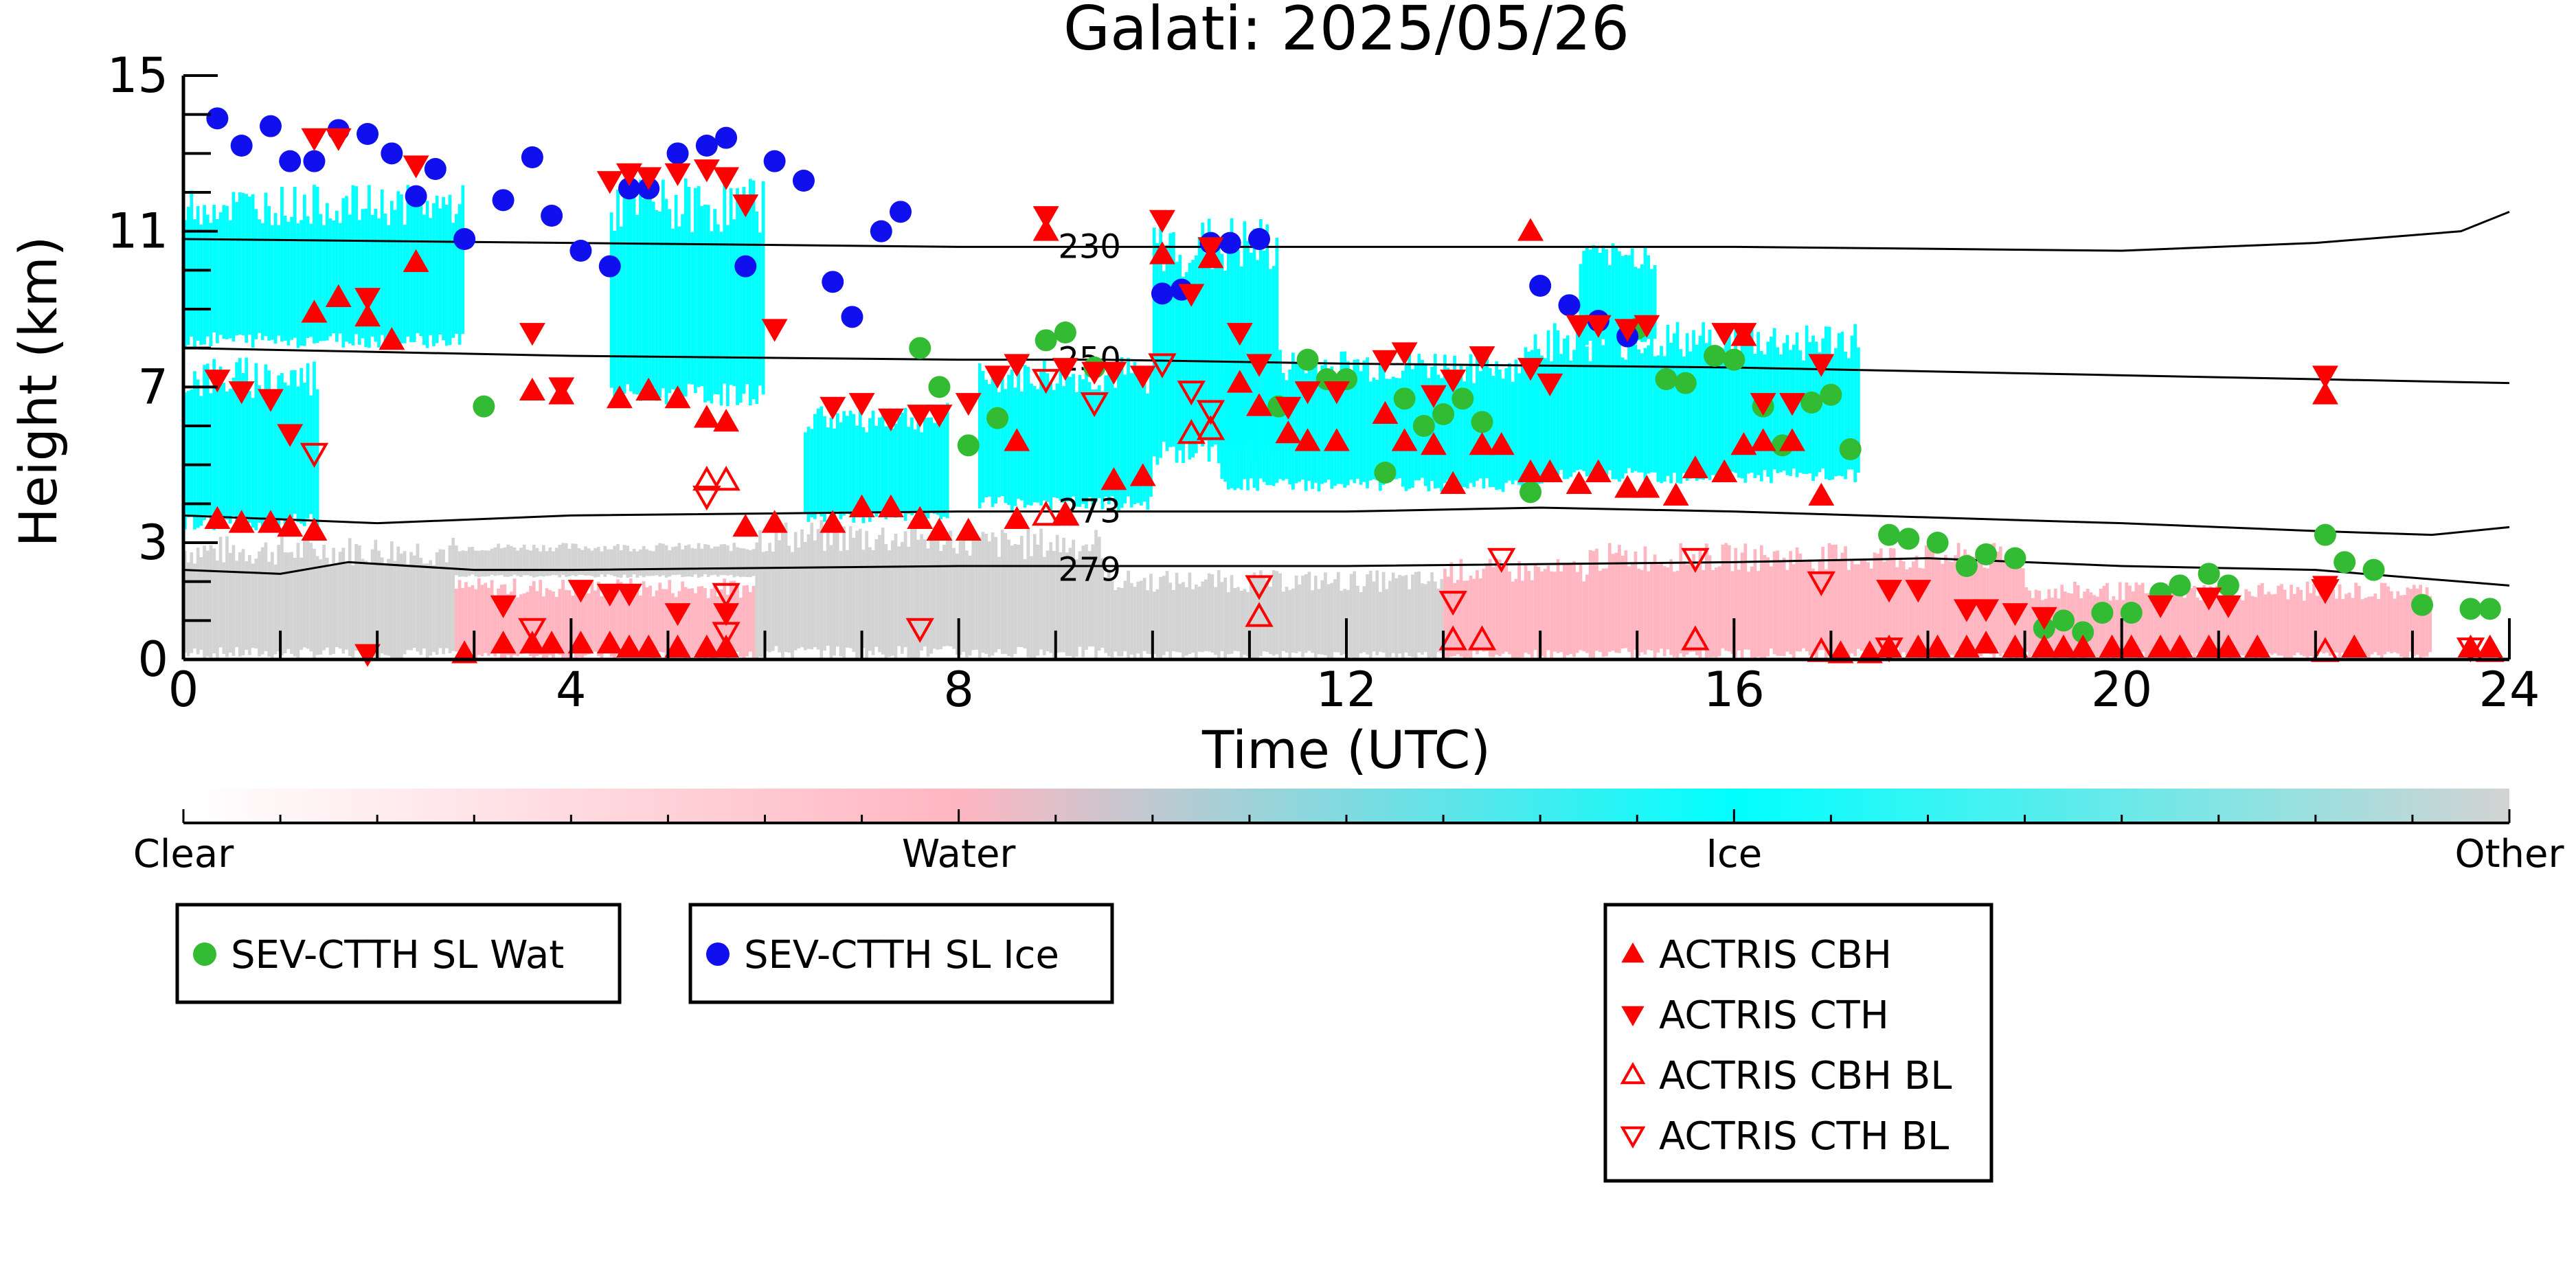 The height and width of the screenshot is (1288, 2576). I want to click on legend-frame, so click(901, 953).